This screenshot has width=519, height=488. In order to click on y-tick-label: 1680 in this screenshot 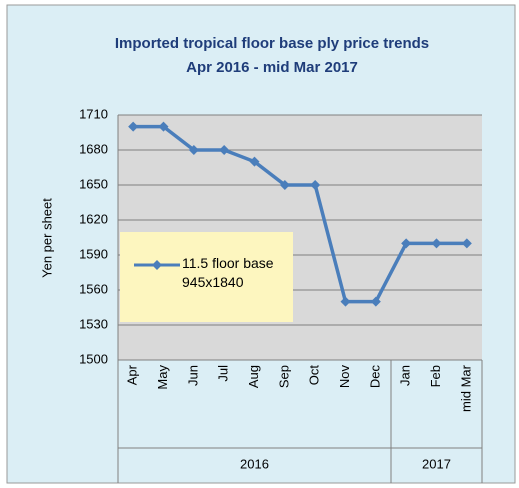, I will do `click(93, 148)`.